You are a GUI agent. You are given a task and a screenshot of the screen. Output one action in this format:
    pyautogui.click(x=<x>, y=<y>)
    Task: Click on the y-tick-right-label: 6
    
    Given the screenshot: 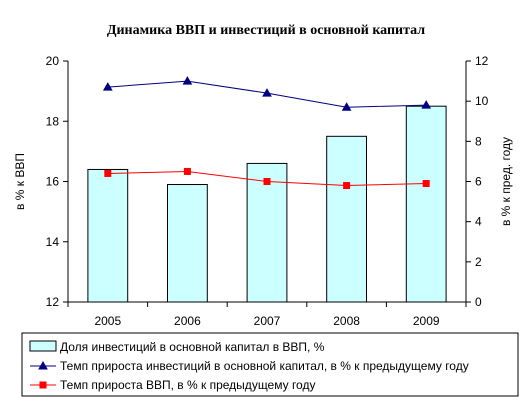 What is the action you would take?
    pyautogui.click(x=478, y=182)
    